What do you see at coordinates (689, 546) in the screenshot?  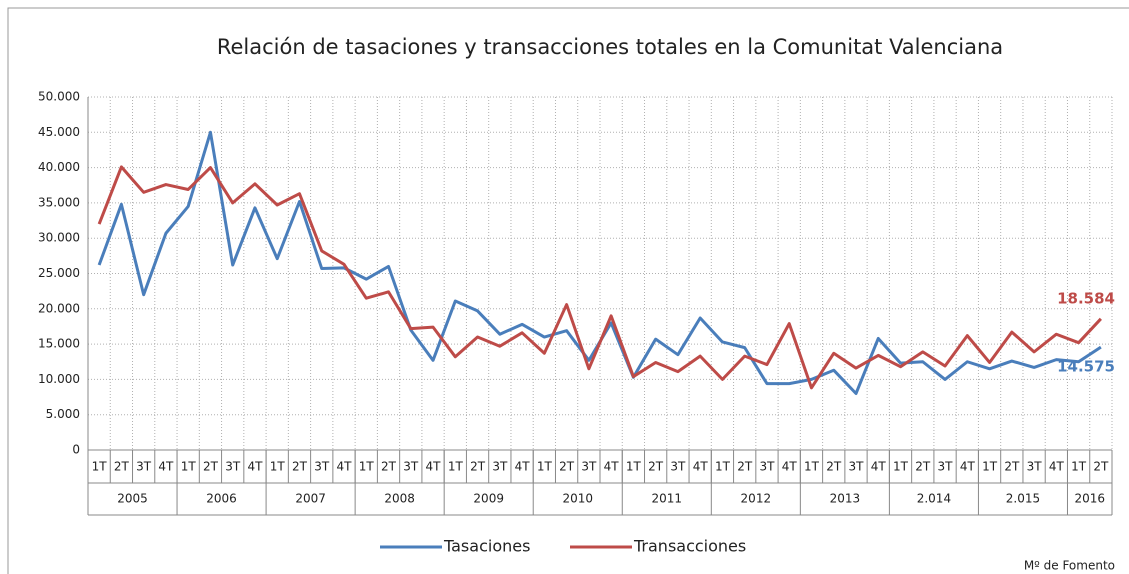 I see `legend-label: Transacciones` at bounding box center [689, 546].